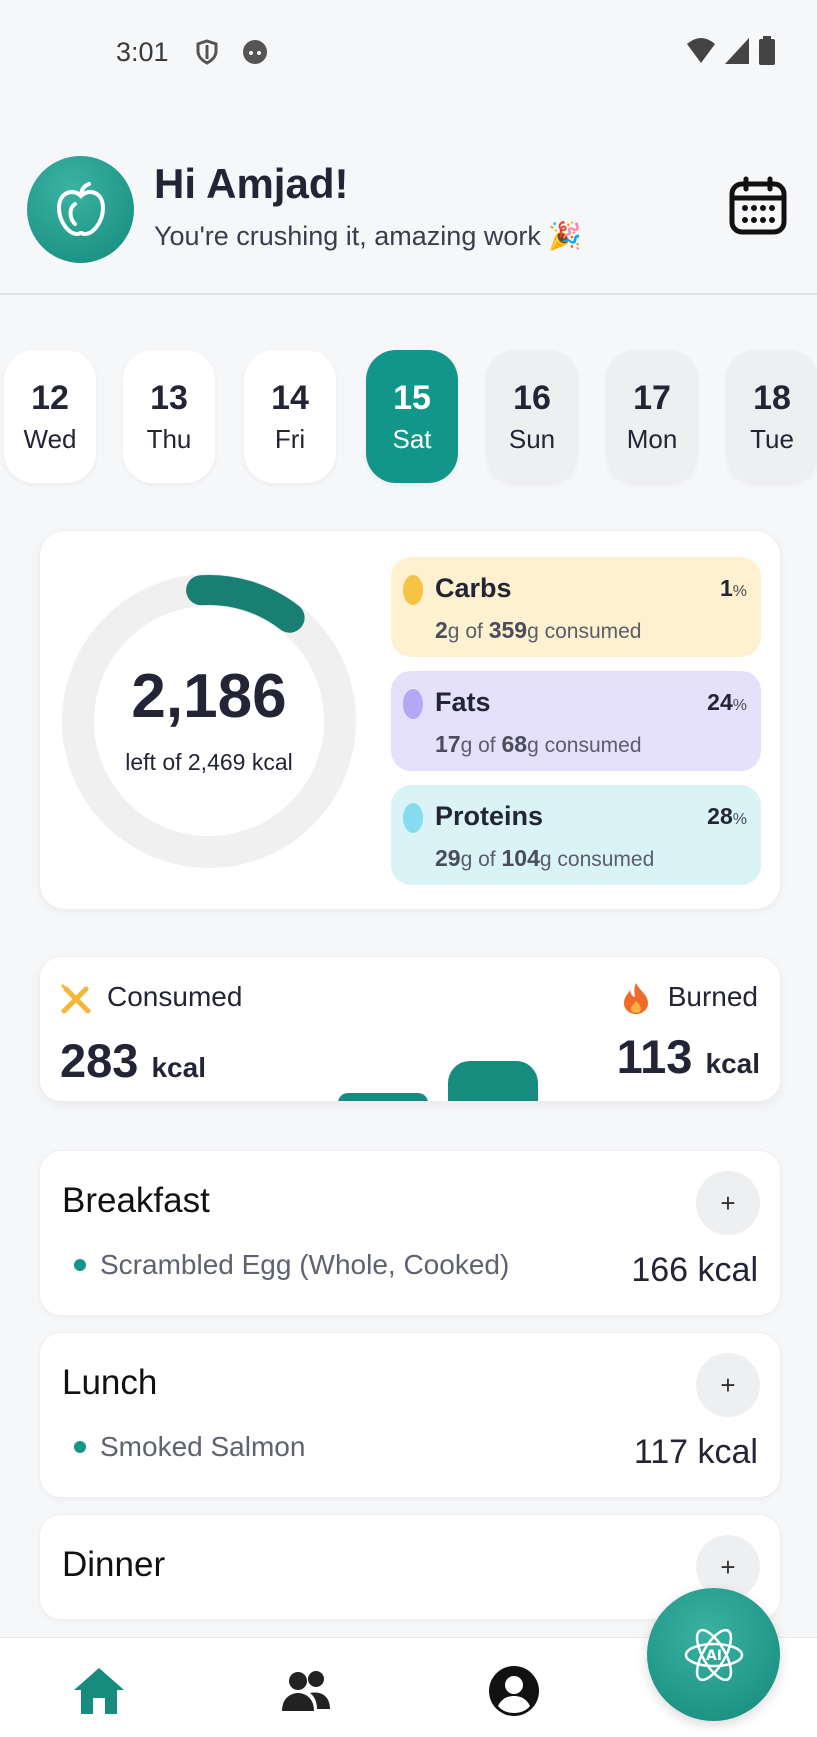  I want to click on day-name: Thu, so click(169, 438).